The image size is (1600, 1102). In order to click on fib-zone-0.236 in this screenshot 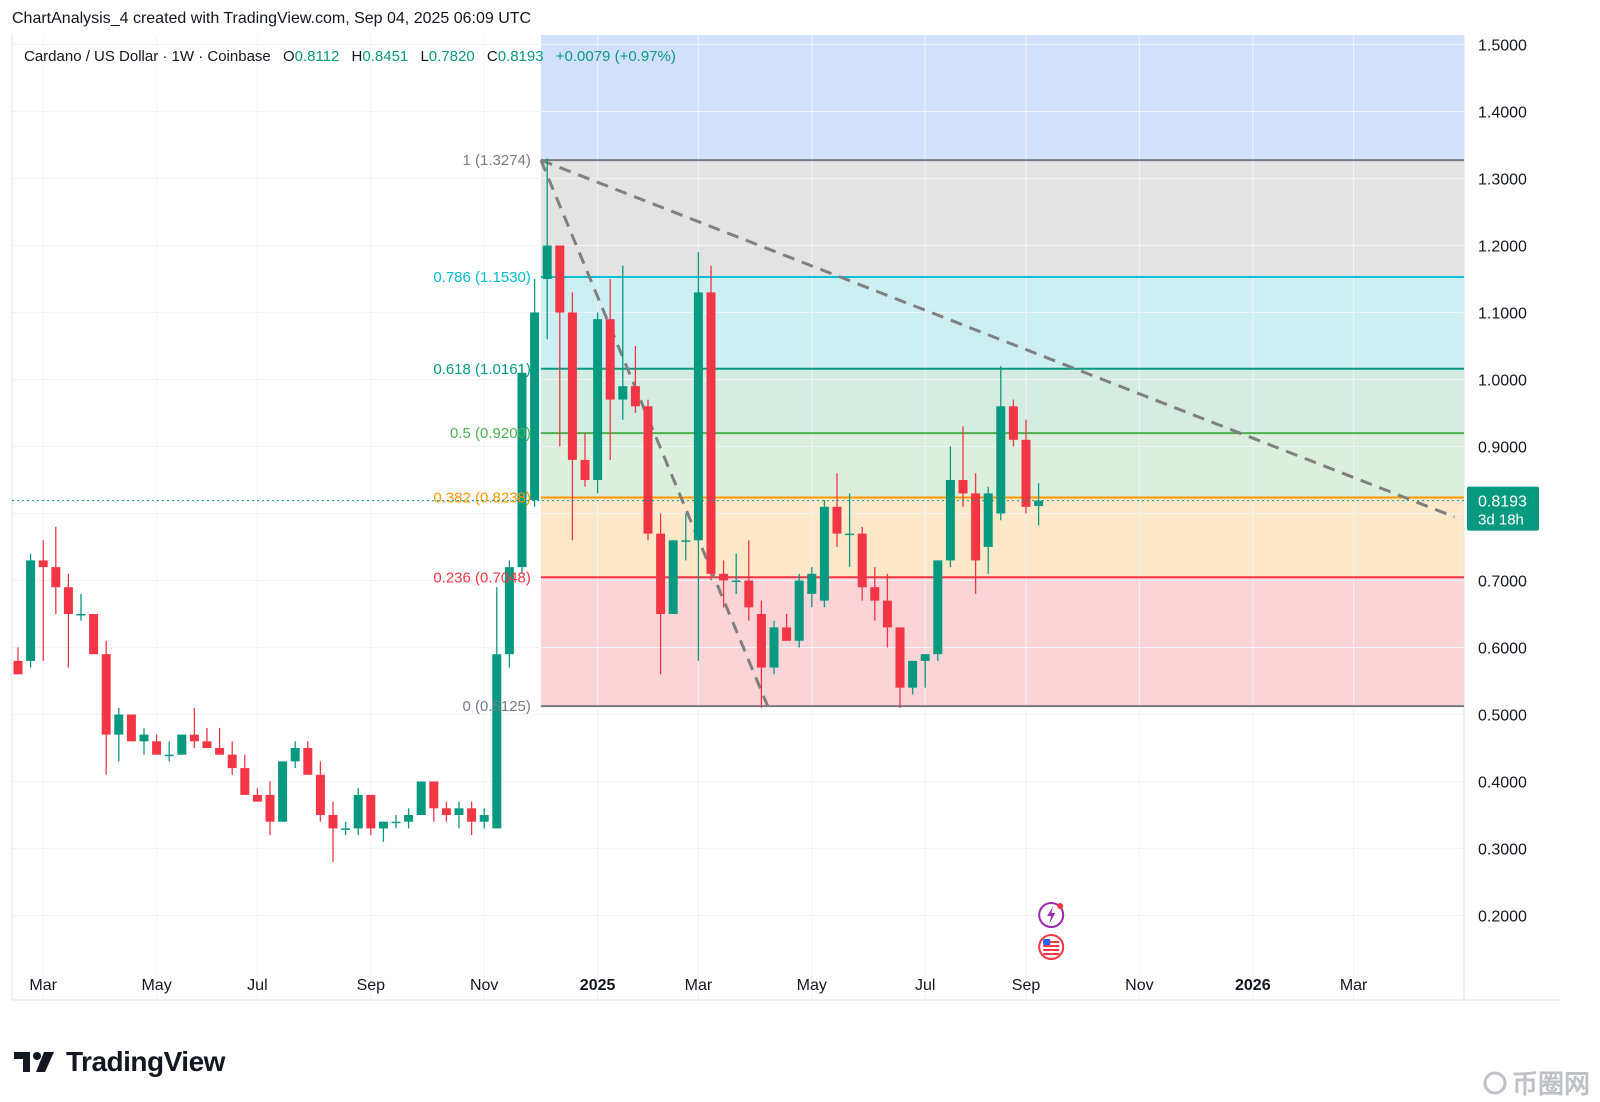, I will do `click(1002, 642)`.